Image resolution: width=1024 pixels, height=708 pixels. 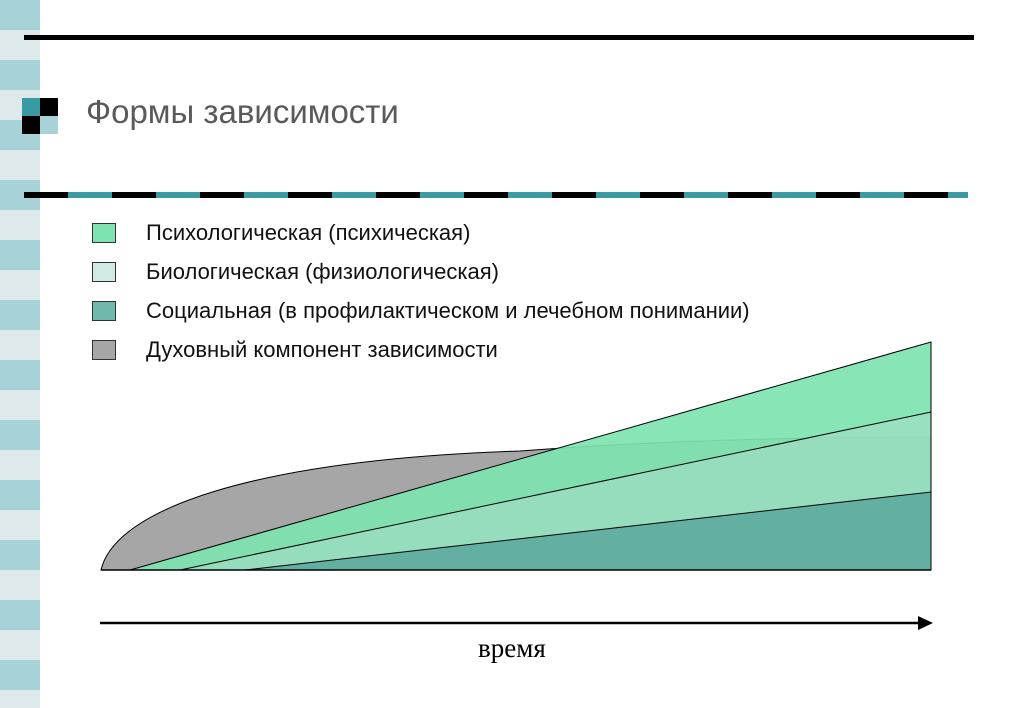 What do you see at coordinates (104, 350) in the screenshot?
I see `legend-swatch-spiritual` at bounding box center [104, 350].